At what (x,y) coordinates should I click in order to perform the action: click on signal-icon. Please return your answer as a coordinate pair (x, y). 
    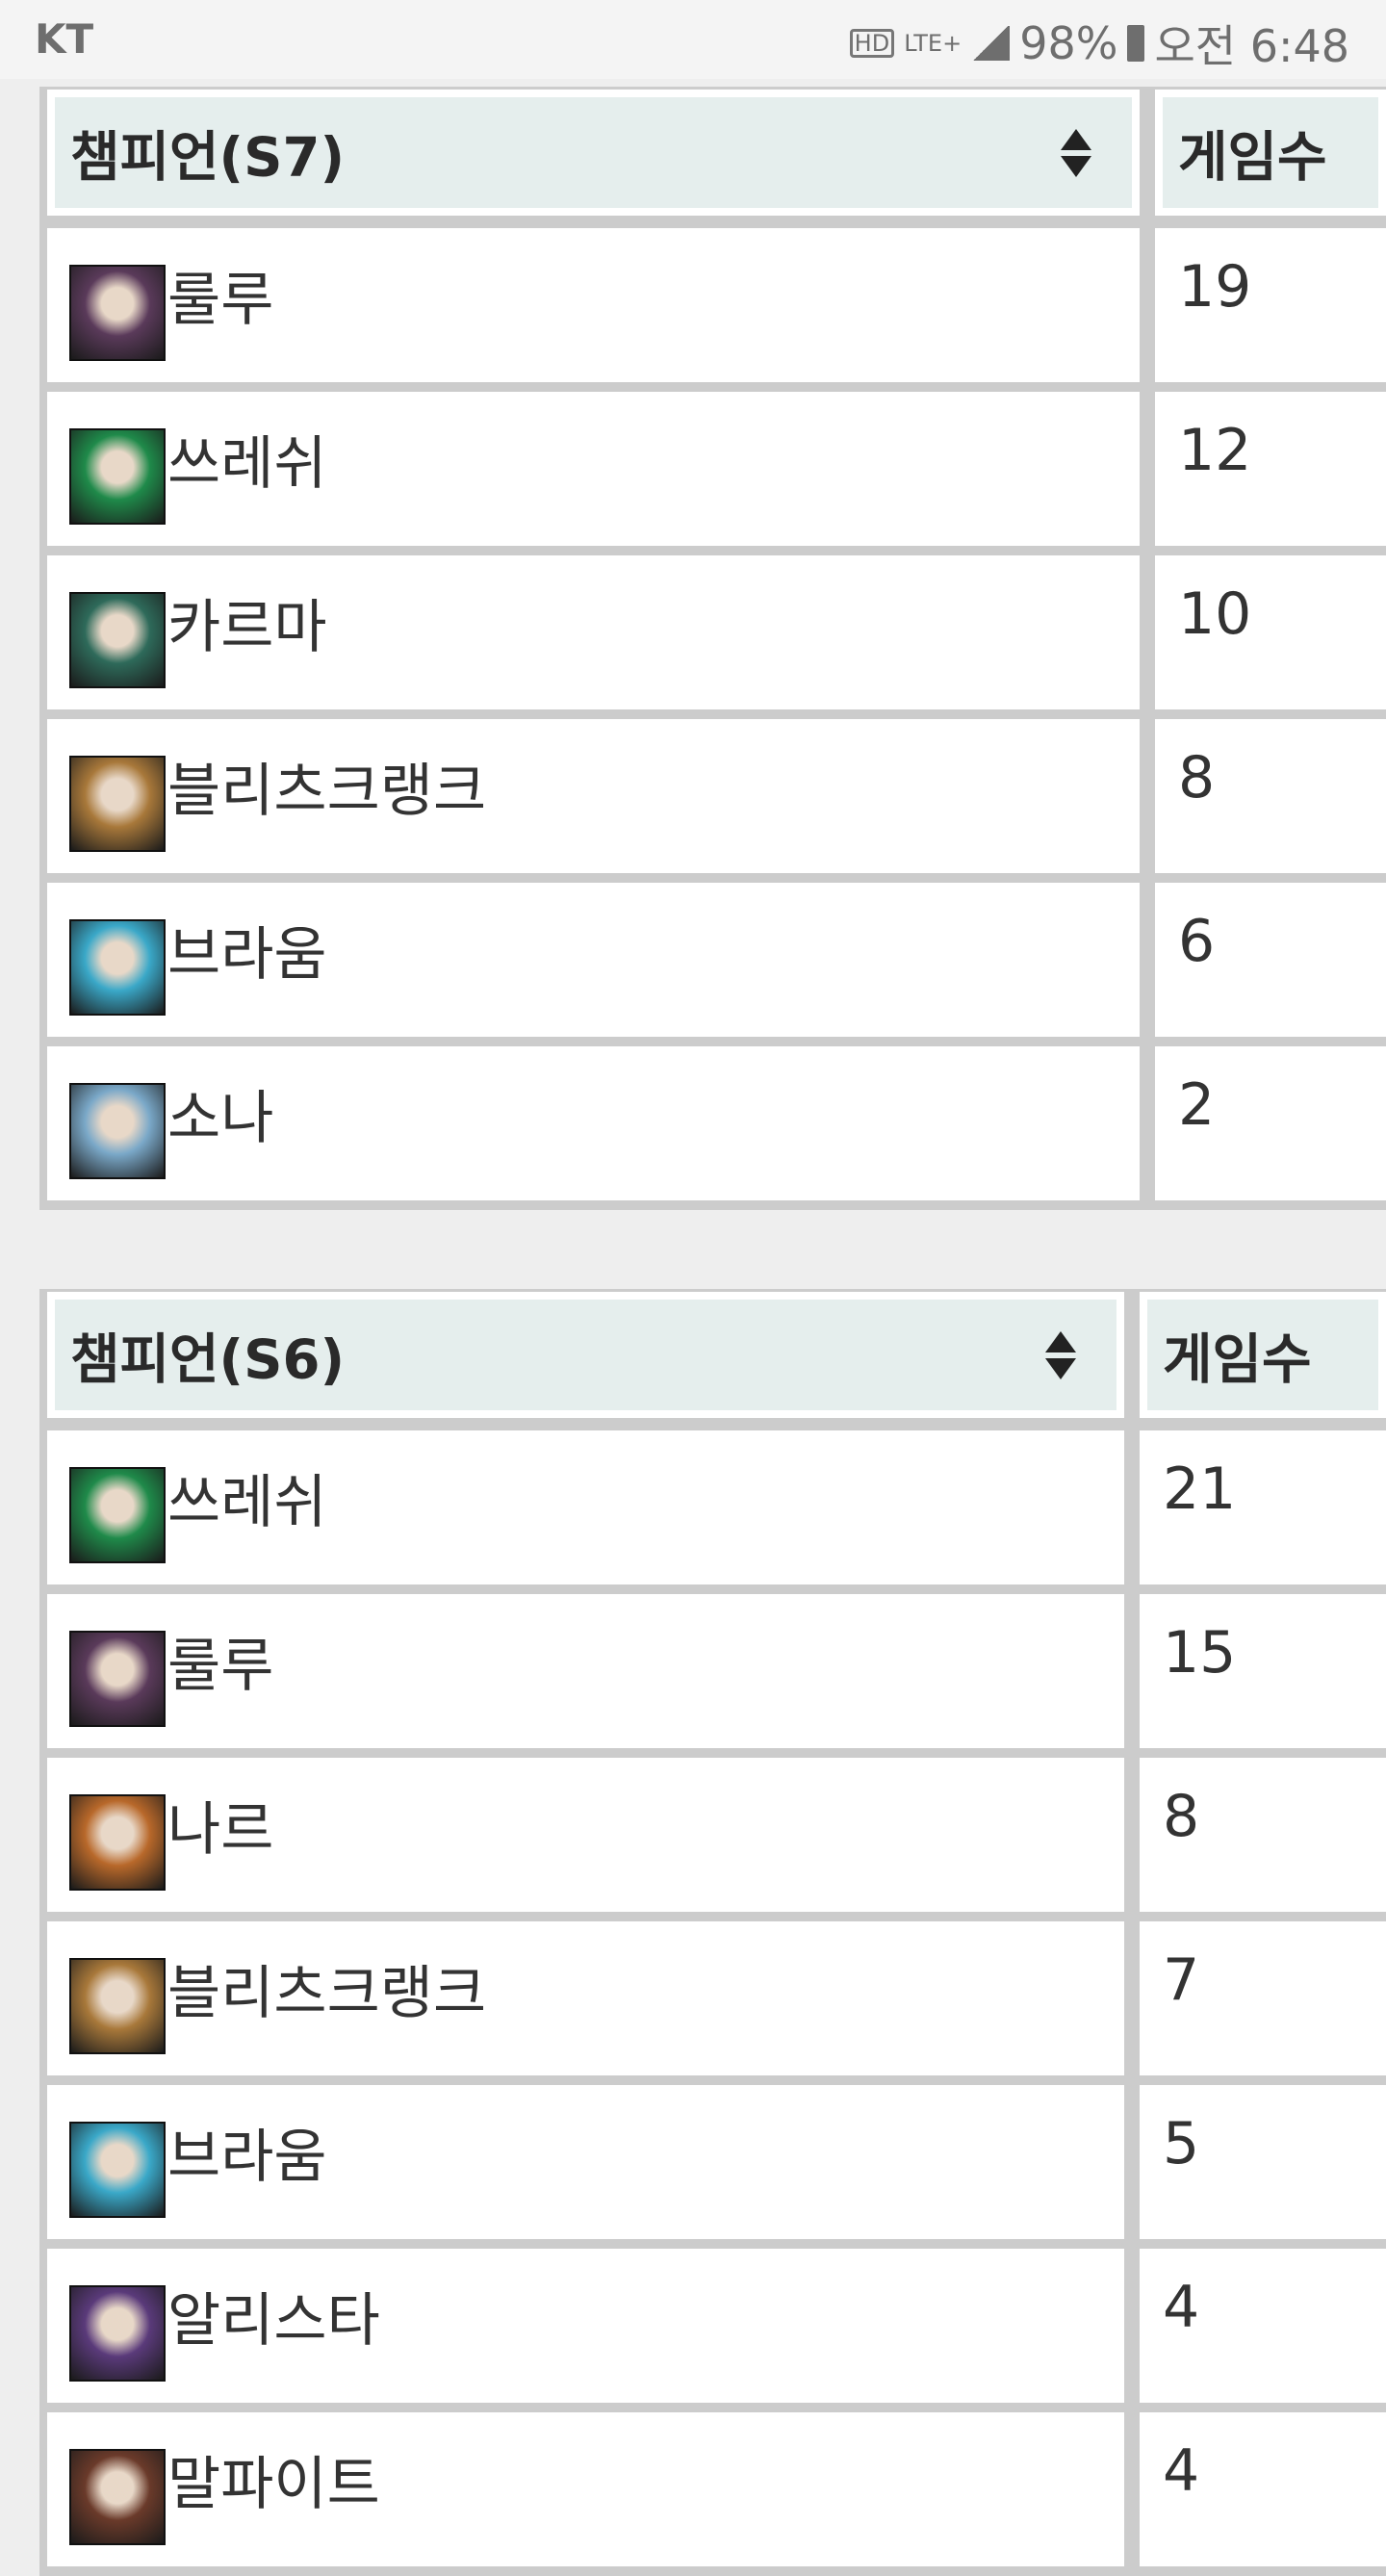
    Looking at the image, I should click on (991, 43).